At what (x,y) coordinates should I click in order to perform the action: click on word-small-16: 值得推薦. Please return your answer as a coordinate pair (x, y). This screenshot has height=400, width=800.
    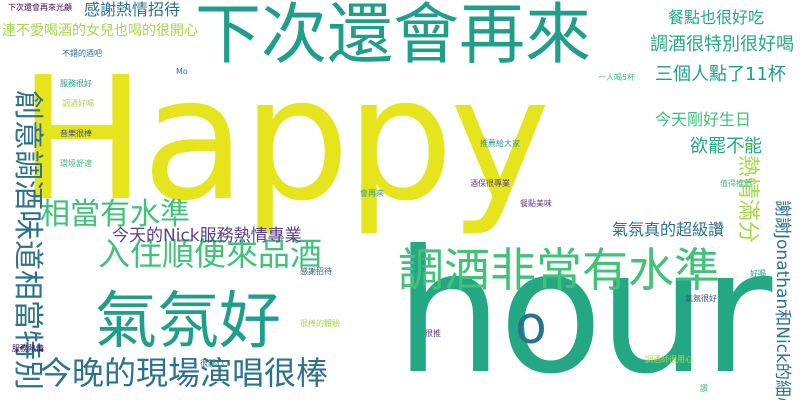
    Looking at the image, I should click on (736, 183).